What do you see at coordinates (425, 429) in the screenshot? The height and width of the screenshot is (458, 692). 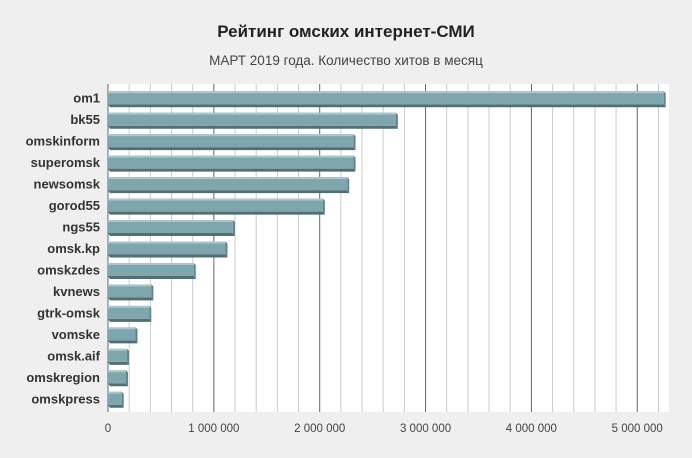 I see `x-tick-label: 3 000 000` at bounding box center [425, 429].